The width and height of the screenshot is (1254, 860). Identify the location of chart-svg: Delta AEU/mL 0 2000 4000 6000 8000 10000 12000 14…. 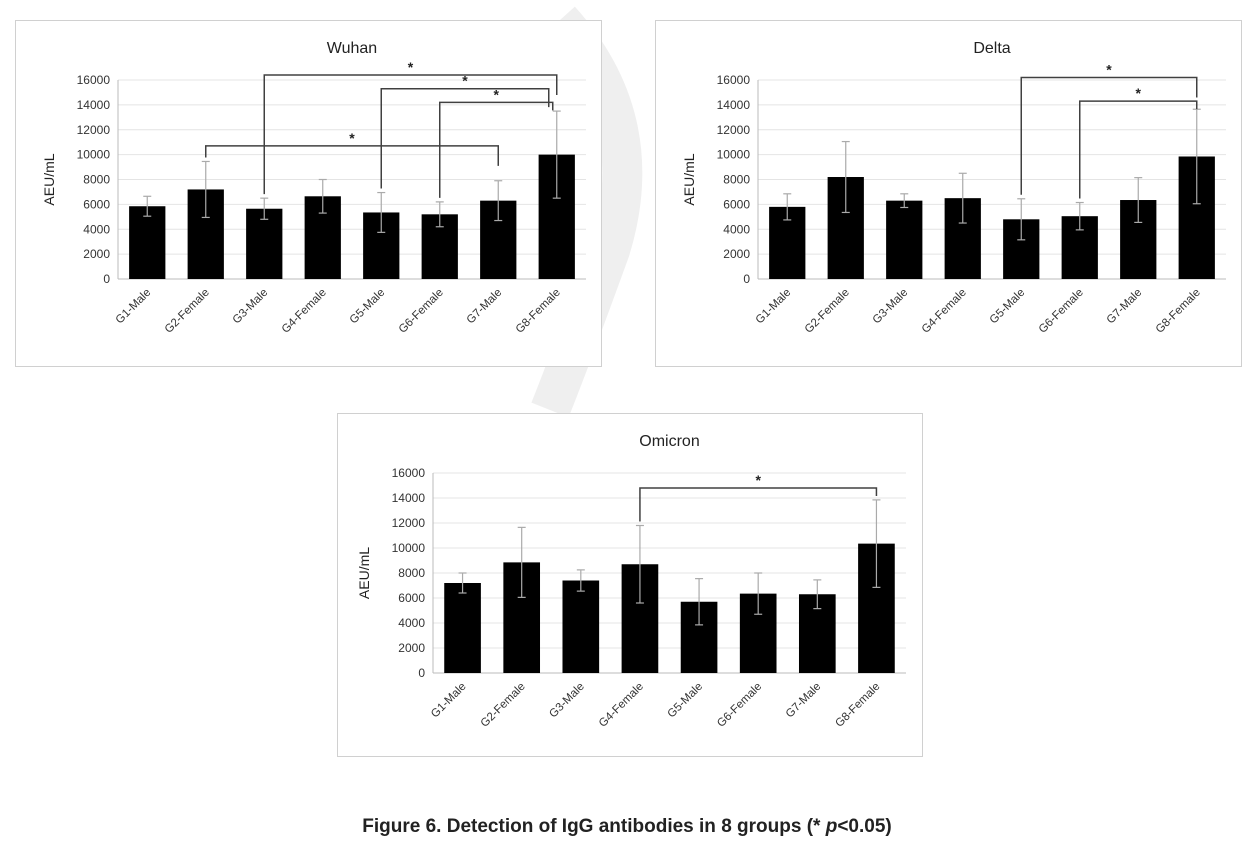
(953, 188).